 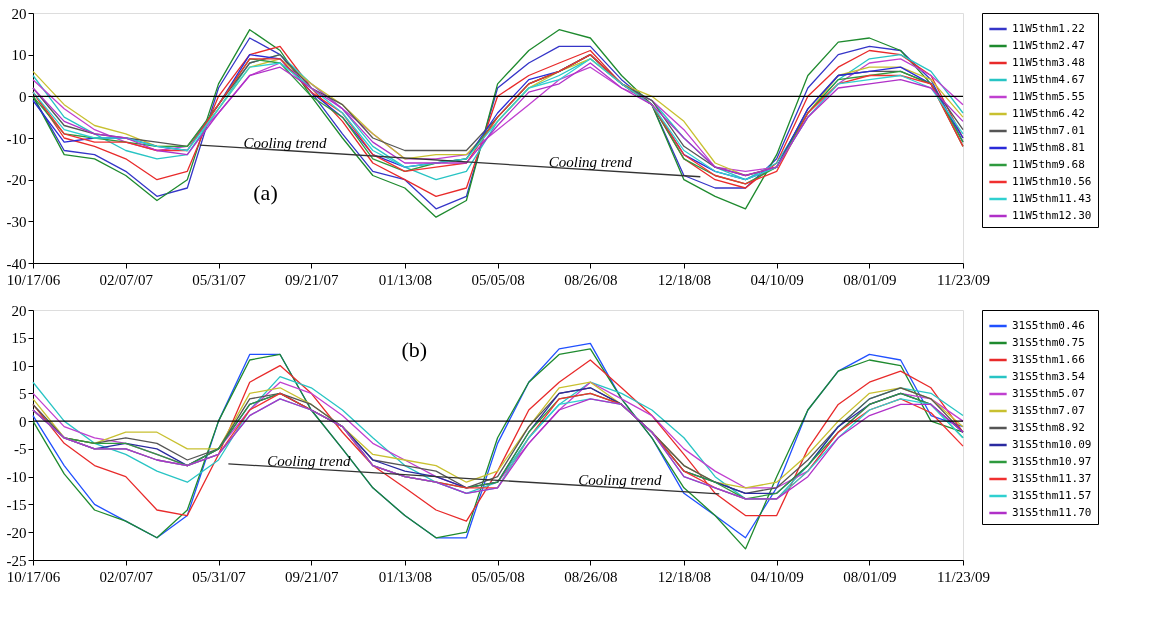 I want to click on annotation: (a), so click(x=265, y=192).